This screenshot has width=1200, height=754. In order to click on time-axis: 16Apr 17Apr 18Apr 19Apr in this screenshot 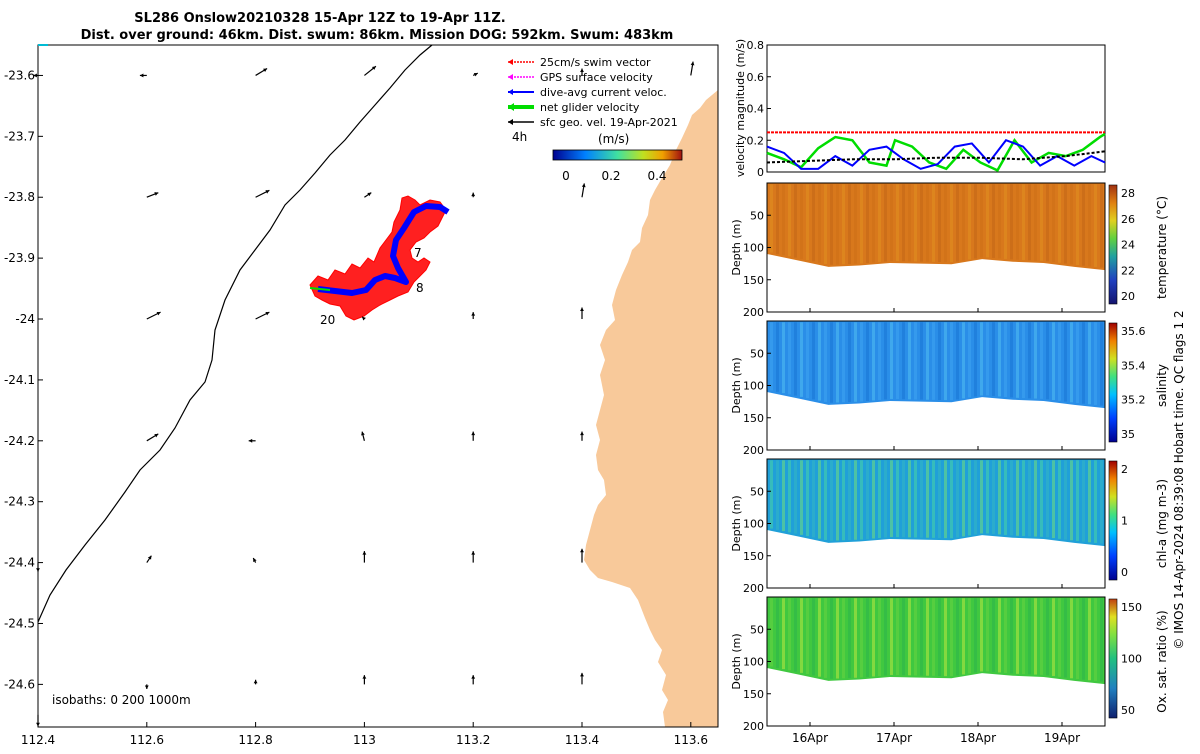, I will do `click(936, 738)`.